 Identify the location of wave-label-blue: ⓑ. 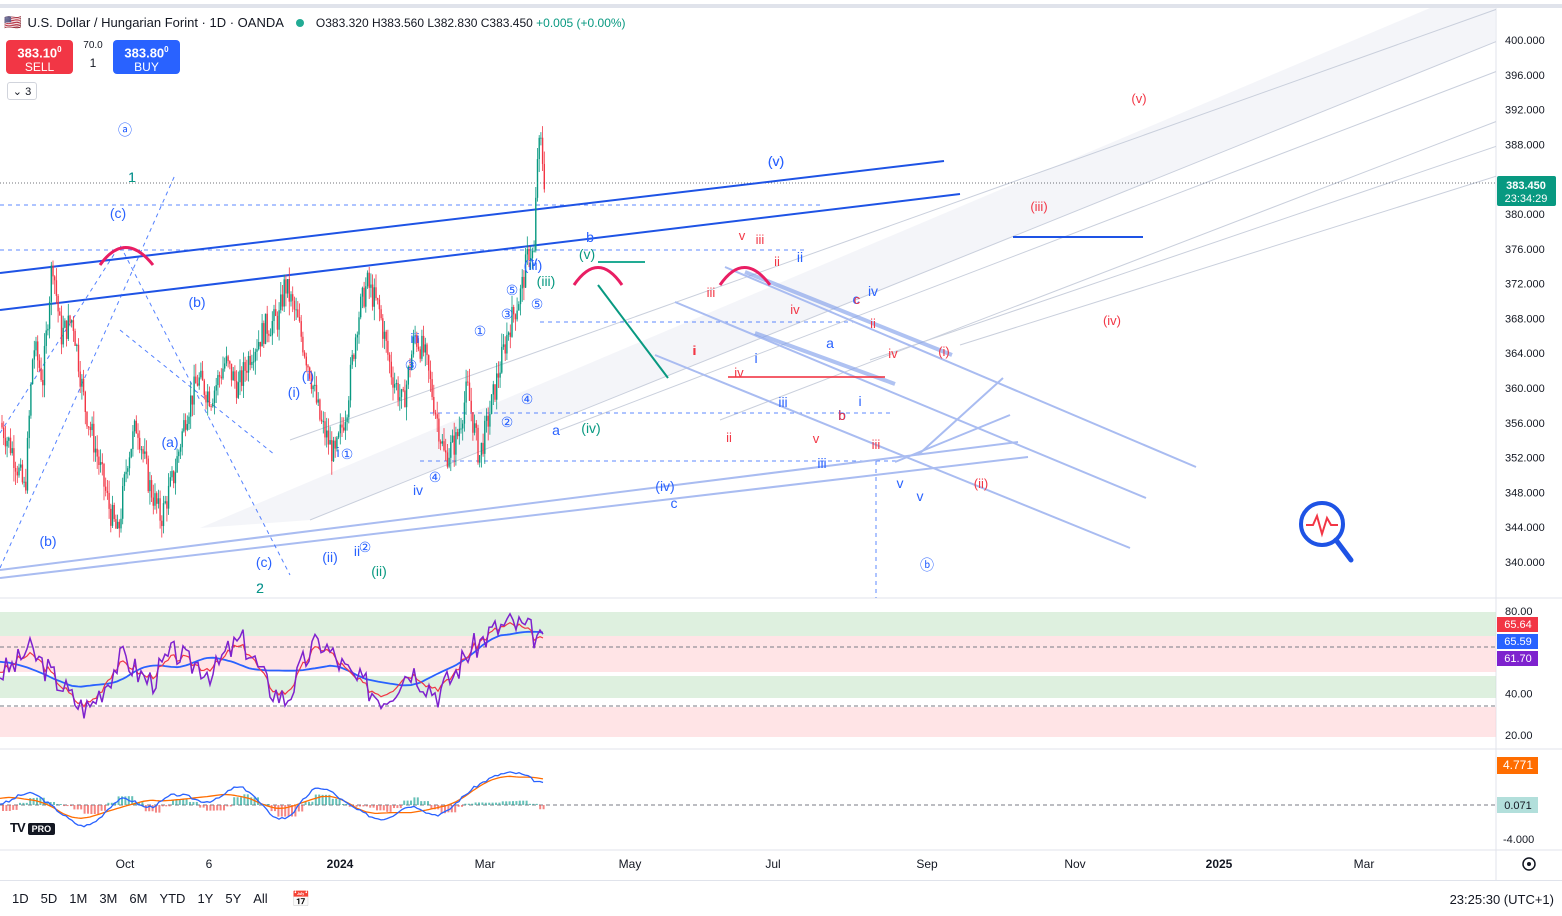
(927, 565).